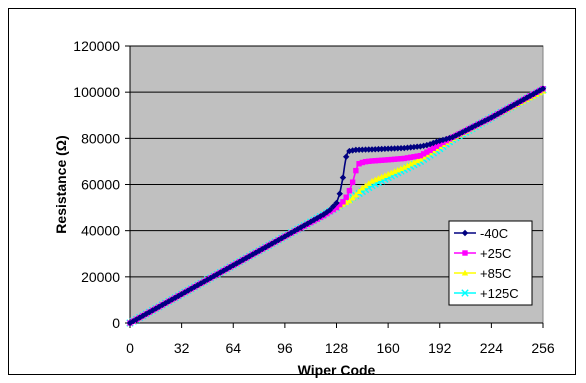  I want to click on y-tick-label: 40000, so click(100, 231).